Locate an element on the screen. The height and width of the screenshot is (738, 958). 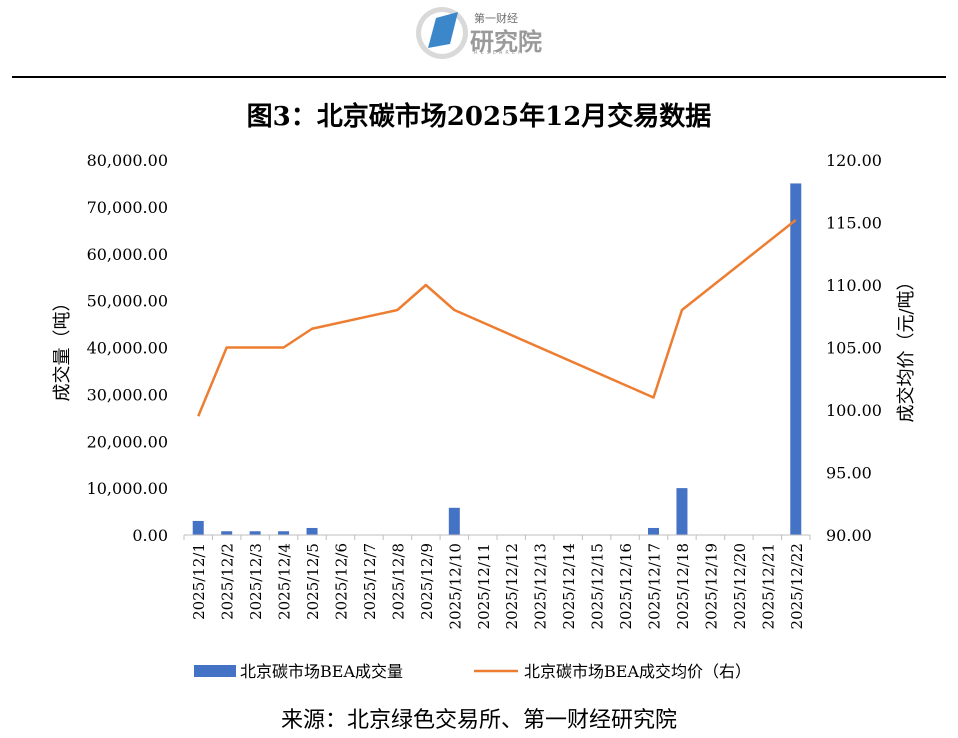
y-tick-label: 40,000.00 is located at coordinates (127, 348).